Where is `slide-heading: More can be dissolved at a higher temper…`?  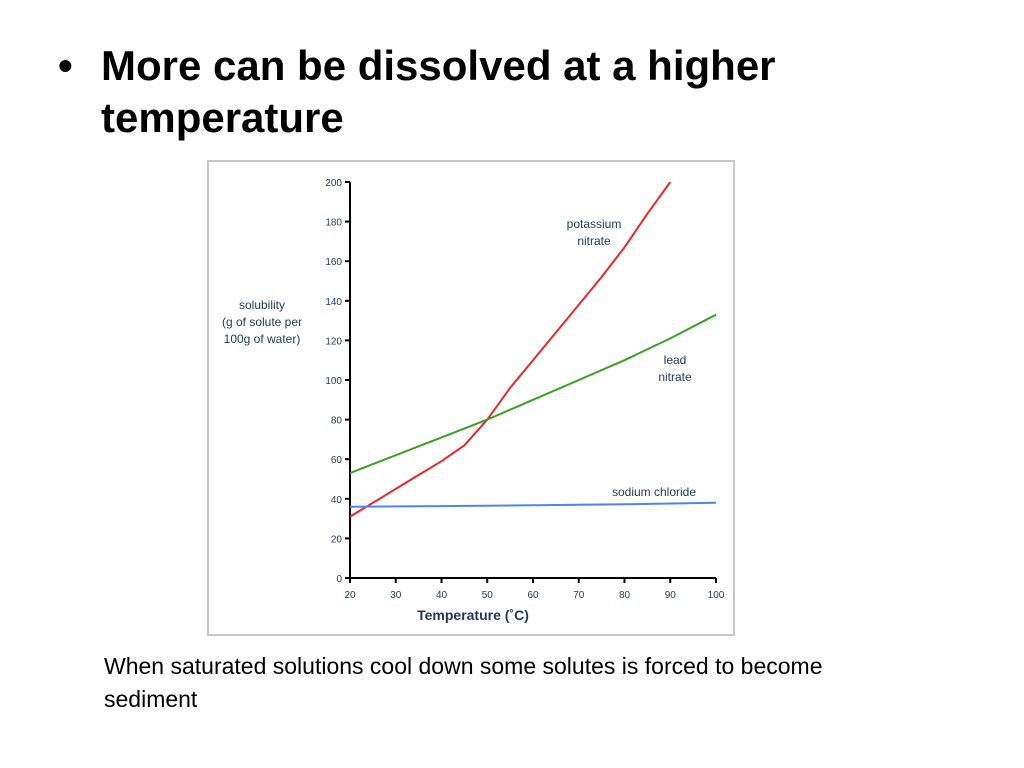
slide-heading: More can be dissolved at a higher temper… is located at coordinates (438, 91).